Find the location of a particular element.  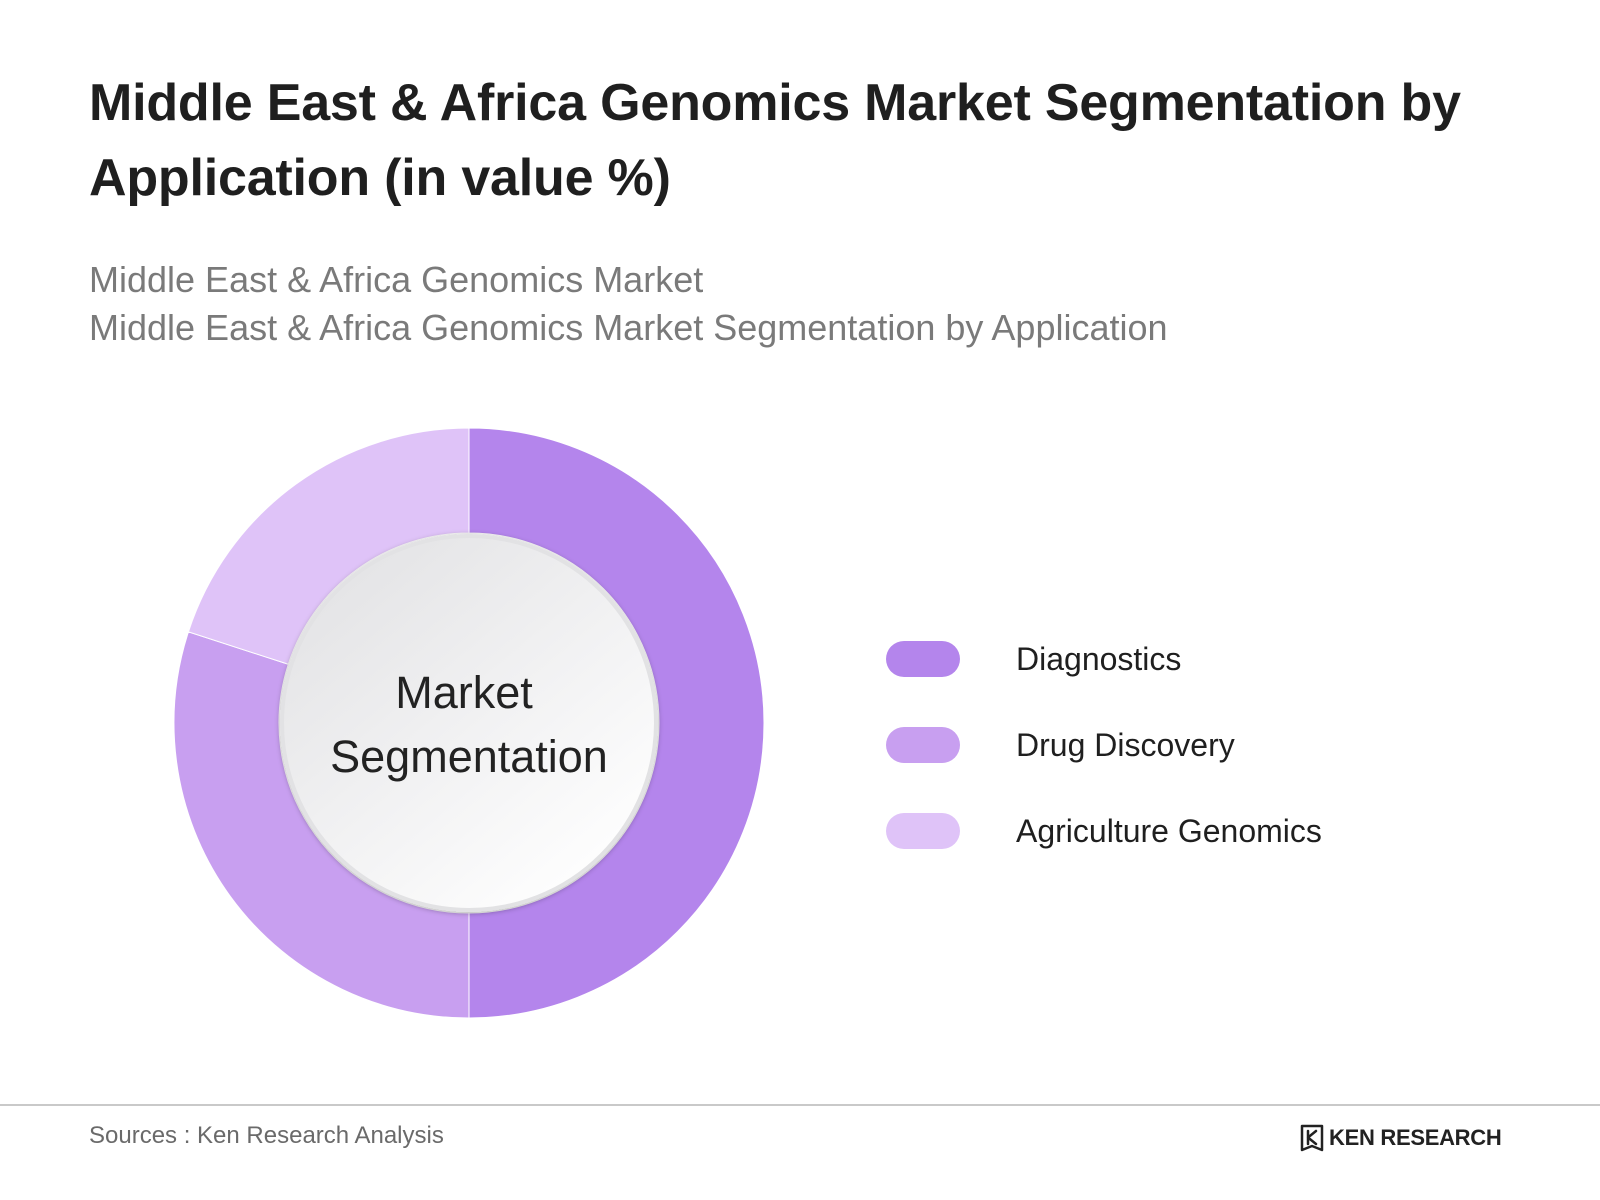

chart-subtitle-market: Middle East & Africa Genomics Market is located at coordinates (396, 279).